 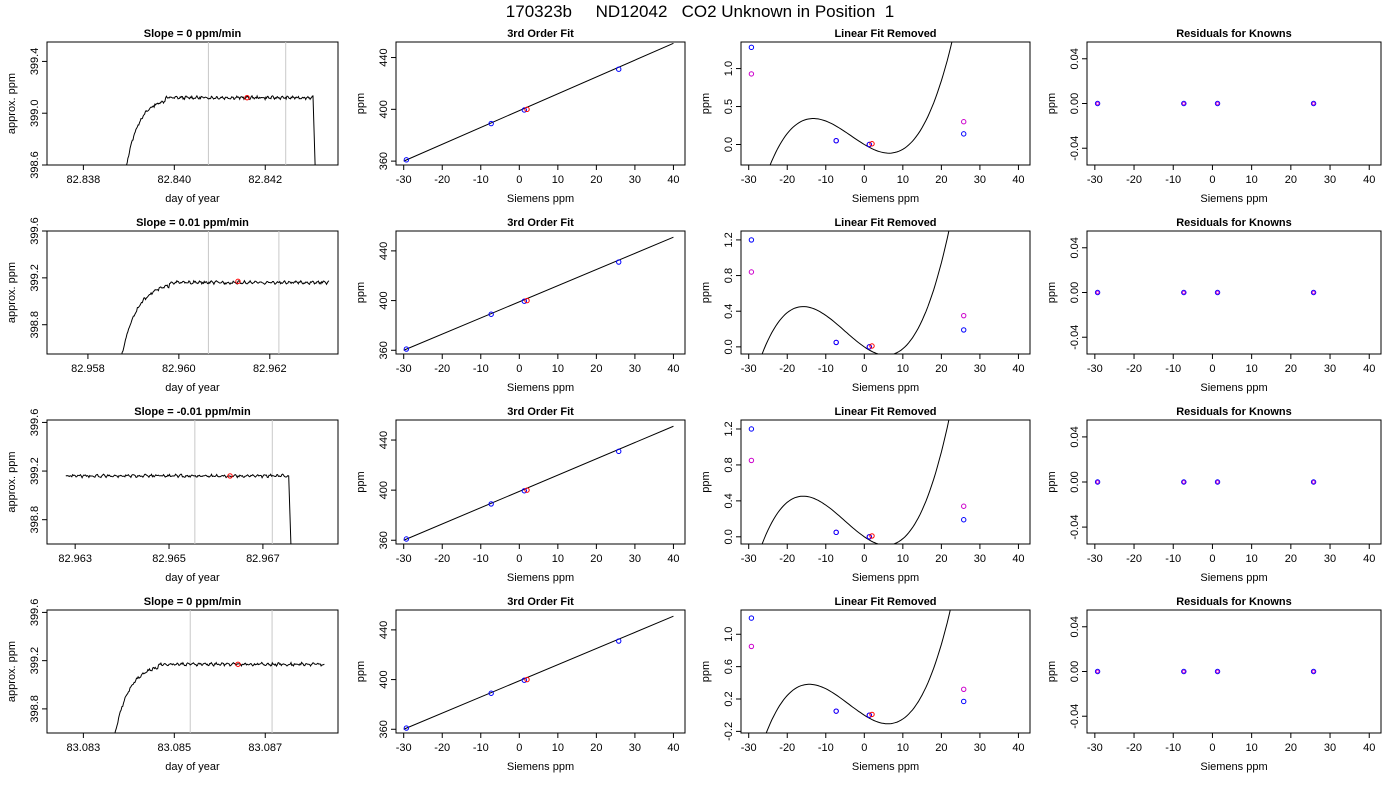 What do you see at coordinates (238, 281) in the screenshot?
I see `sample-marker` at bounding box center [238, 281].